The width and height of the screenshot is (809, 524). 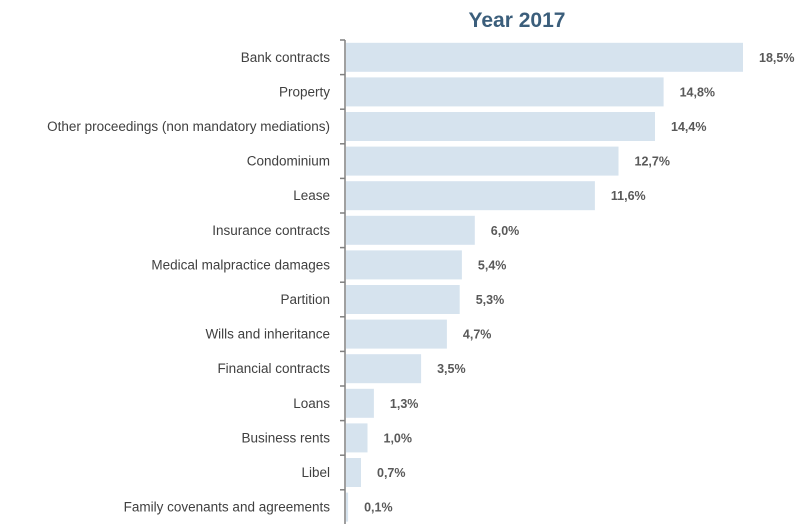 What do you see at coordinates (697, 92) in the screenshot?
I see `value-label-1: 14,8%` at bounding box center [697, 92].